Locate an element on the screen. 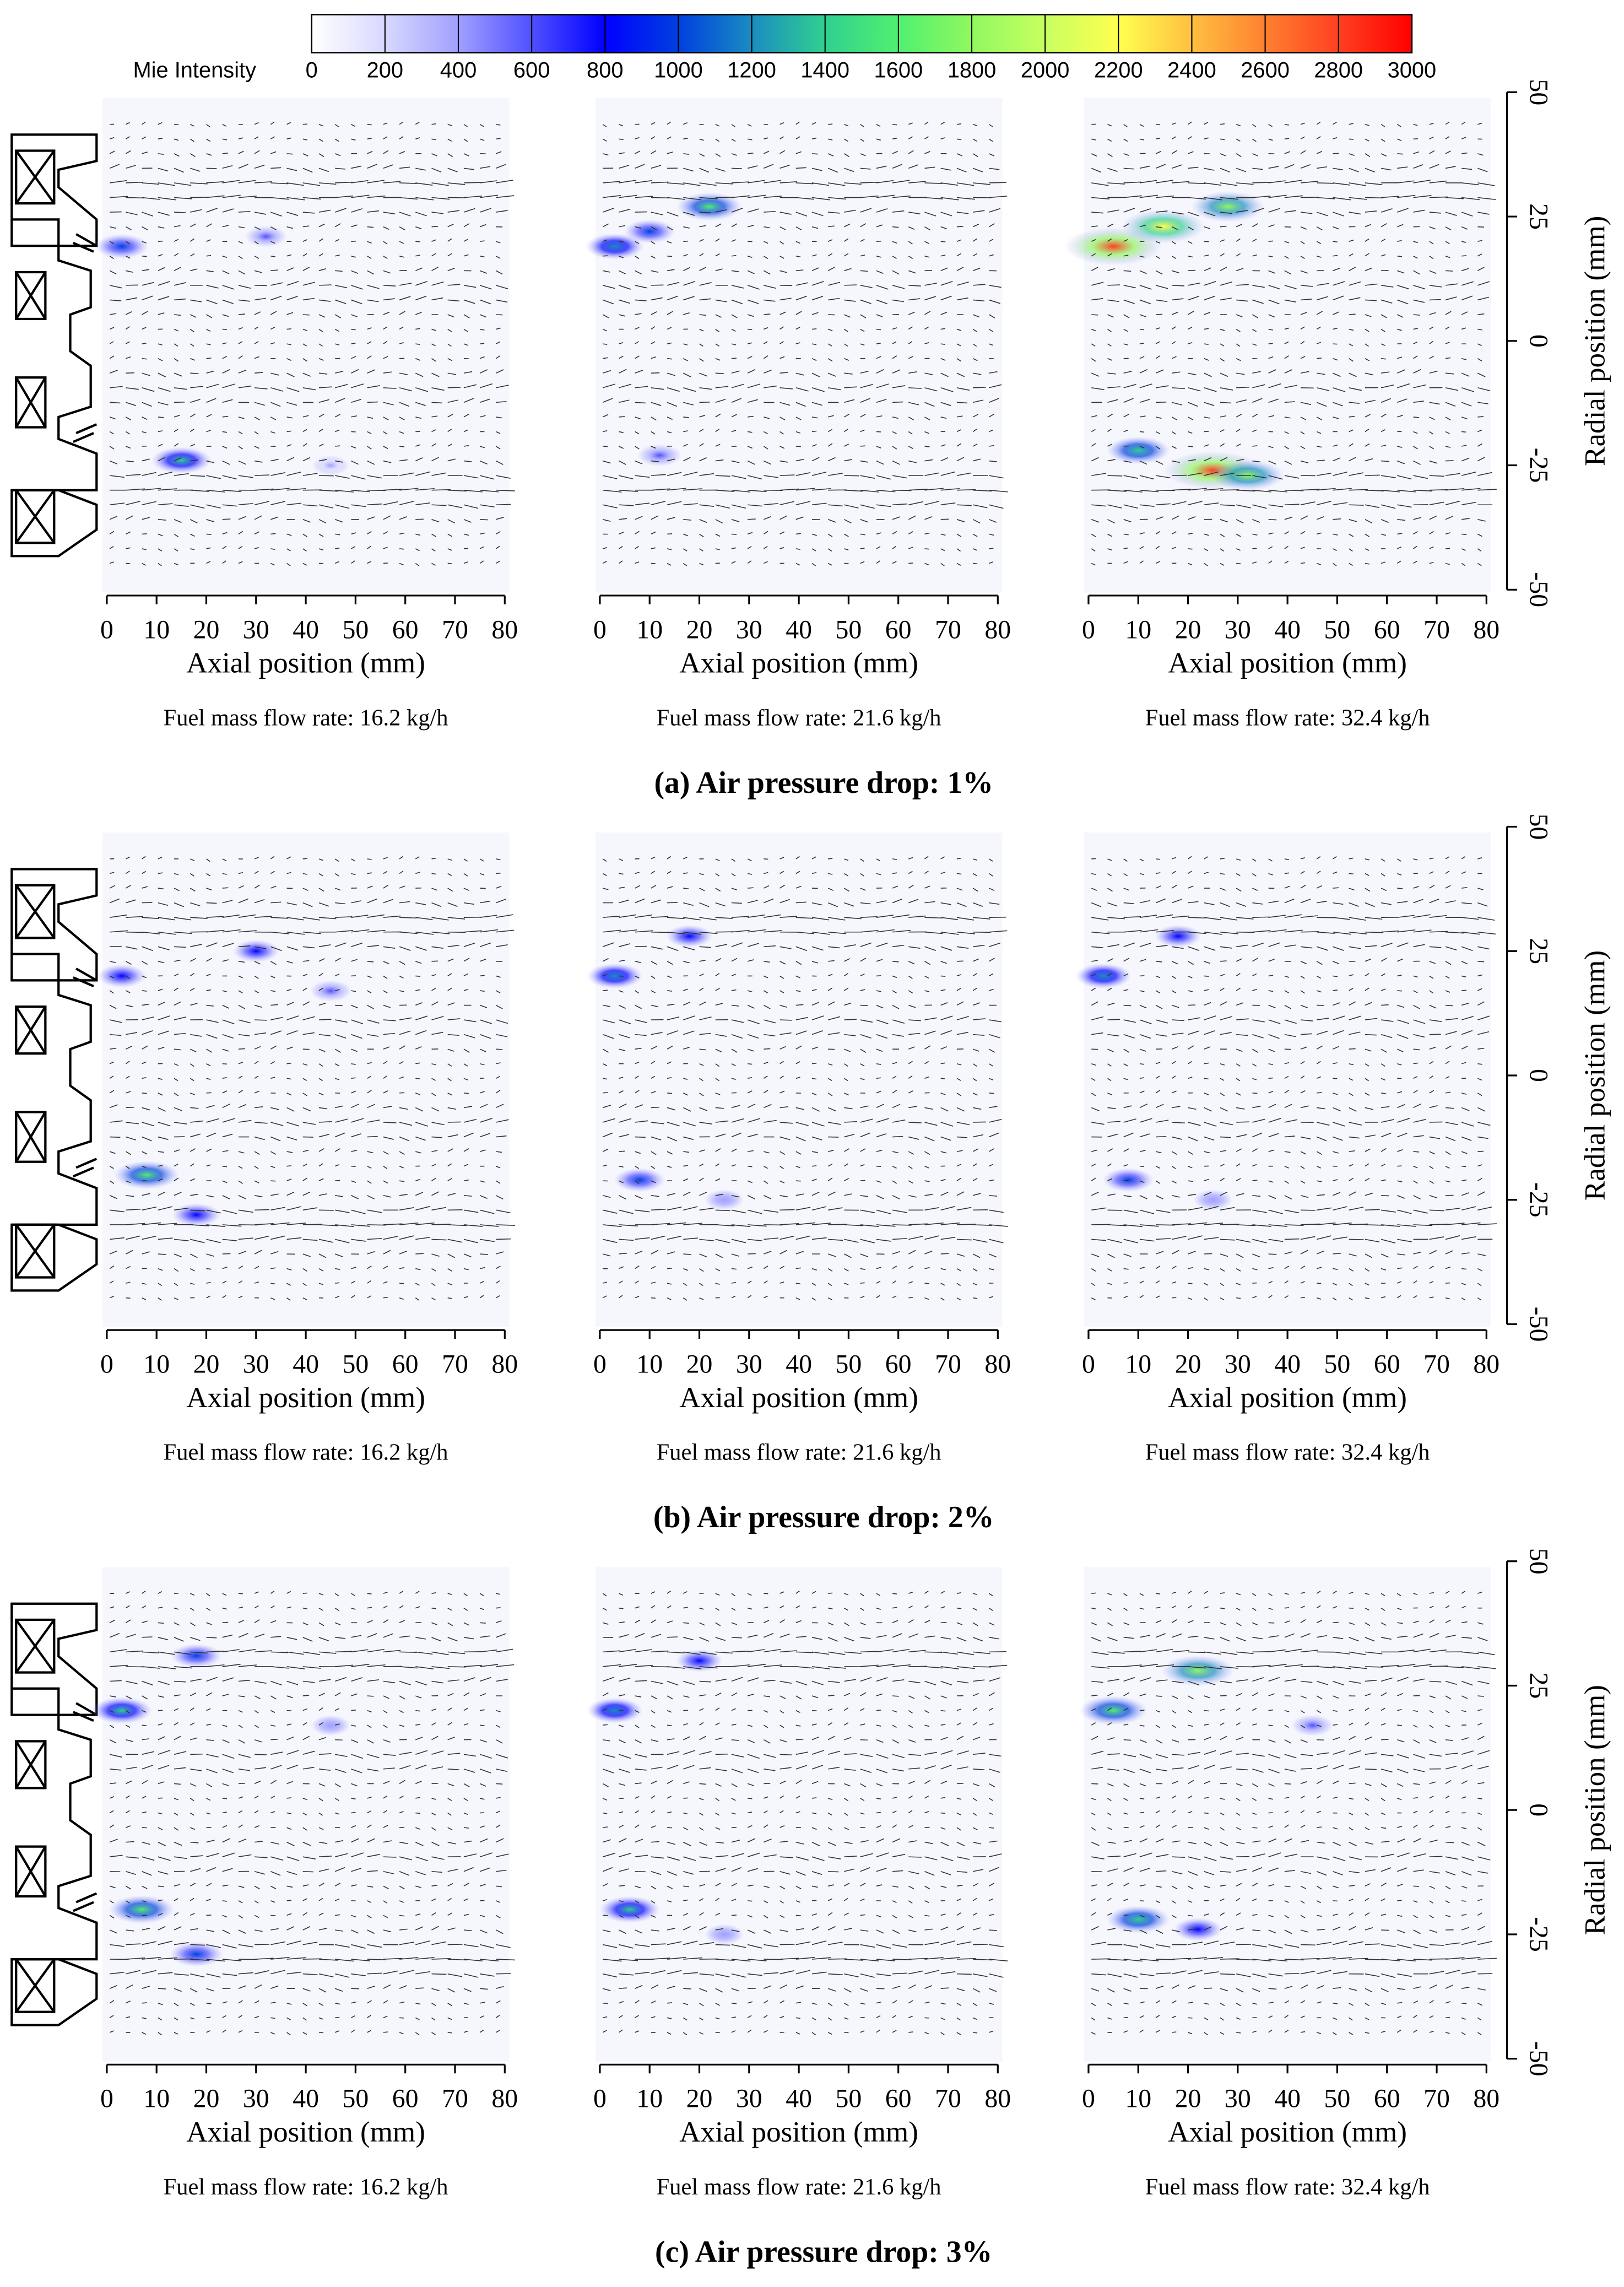 The height and width of the screenshot is (2287, 1624). colorbar-tick-label: 800 is located at coordinates (605, 70).